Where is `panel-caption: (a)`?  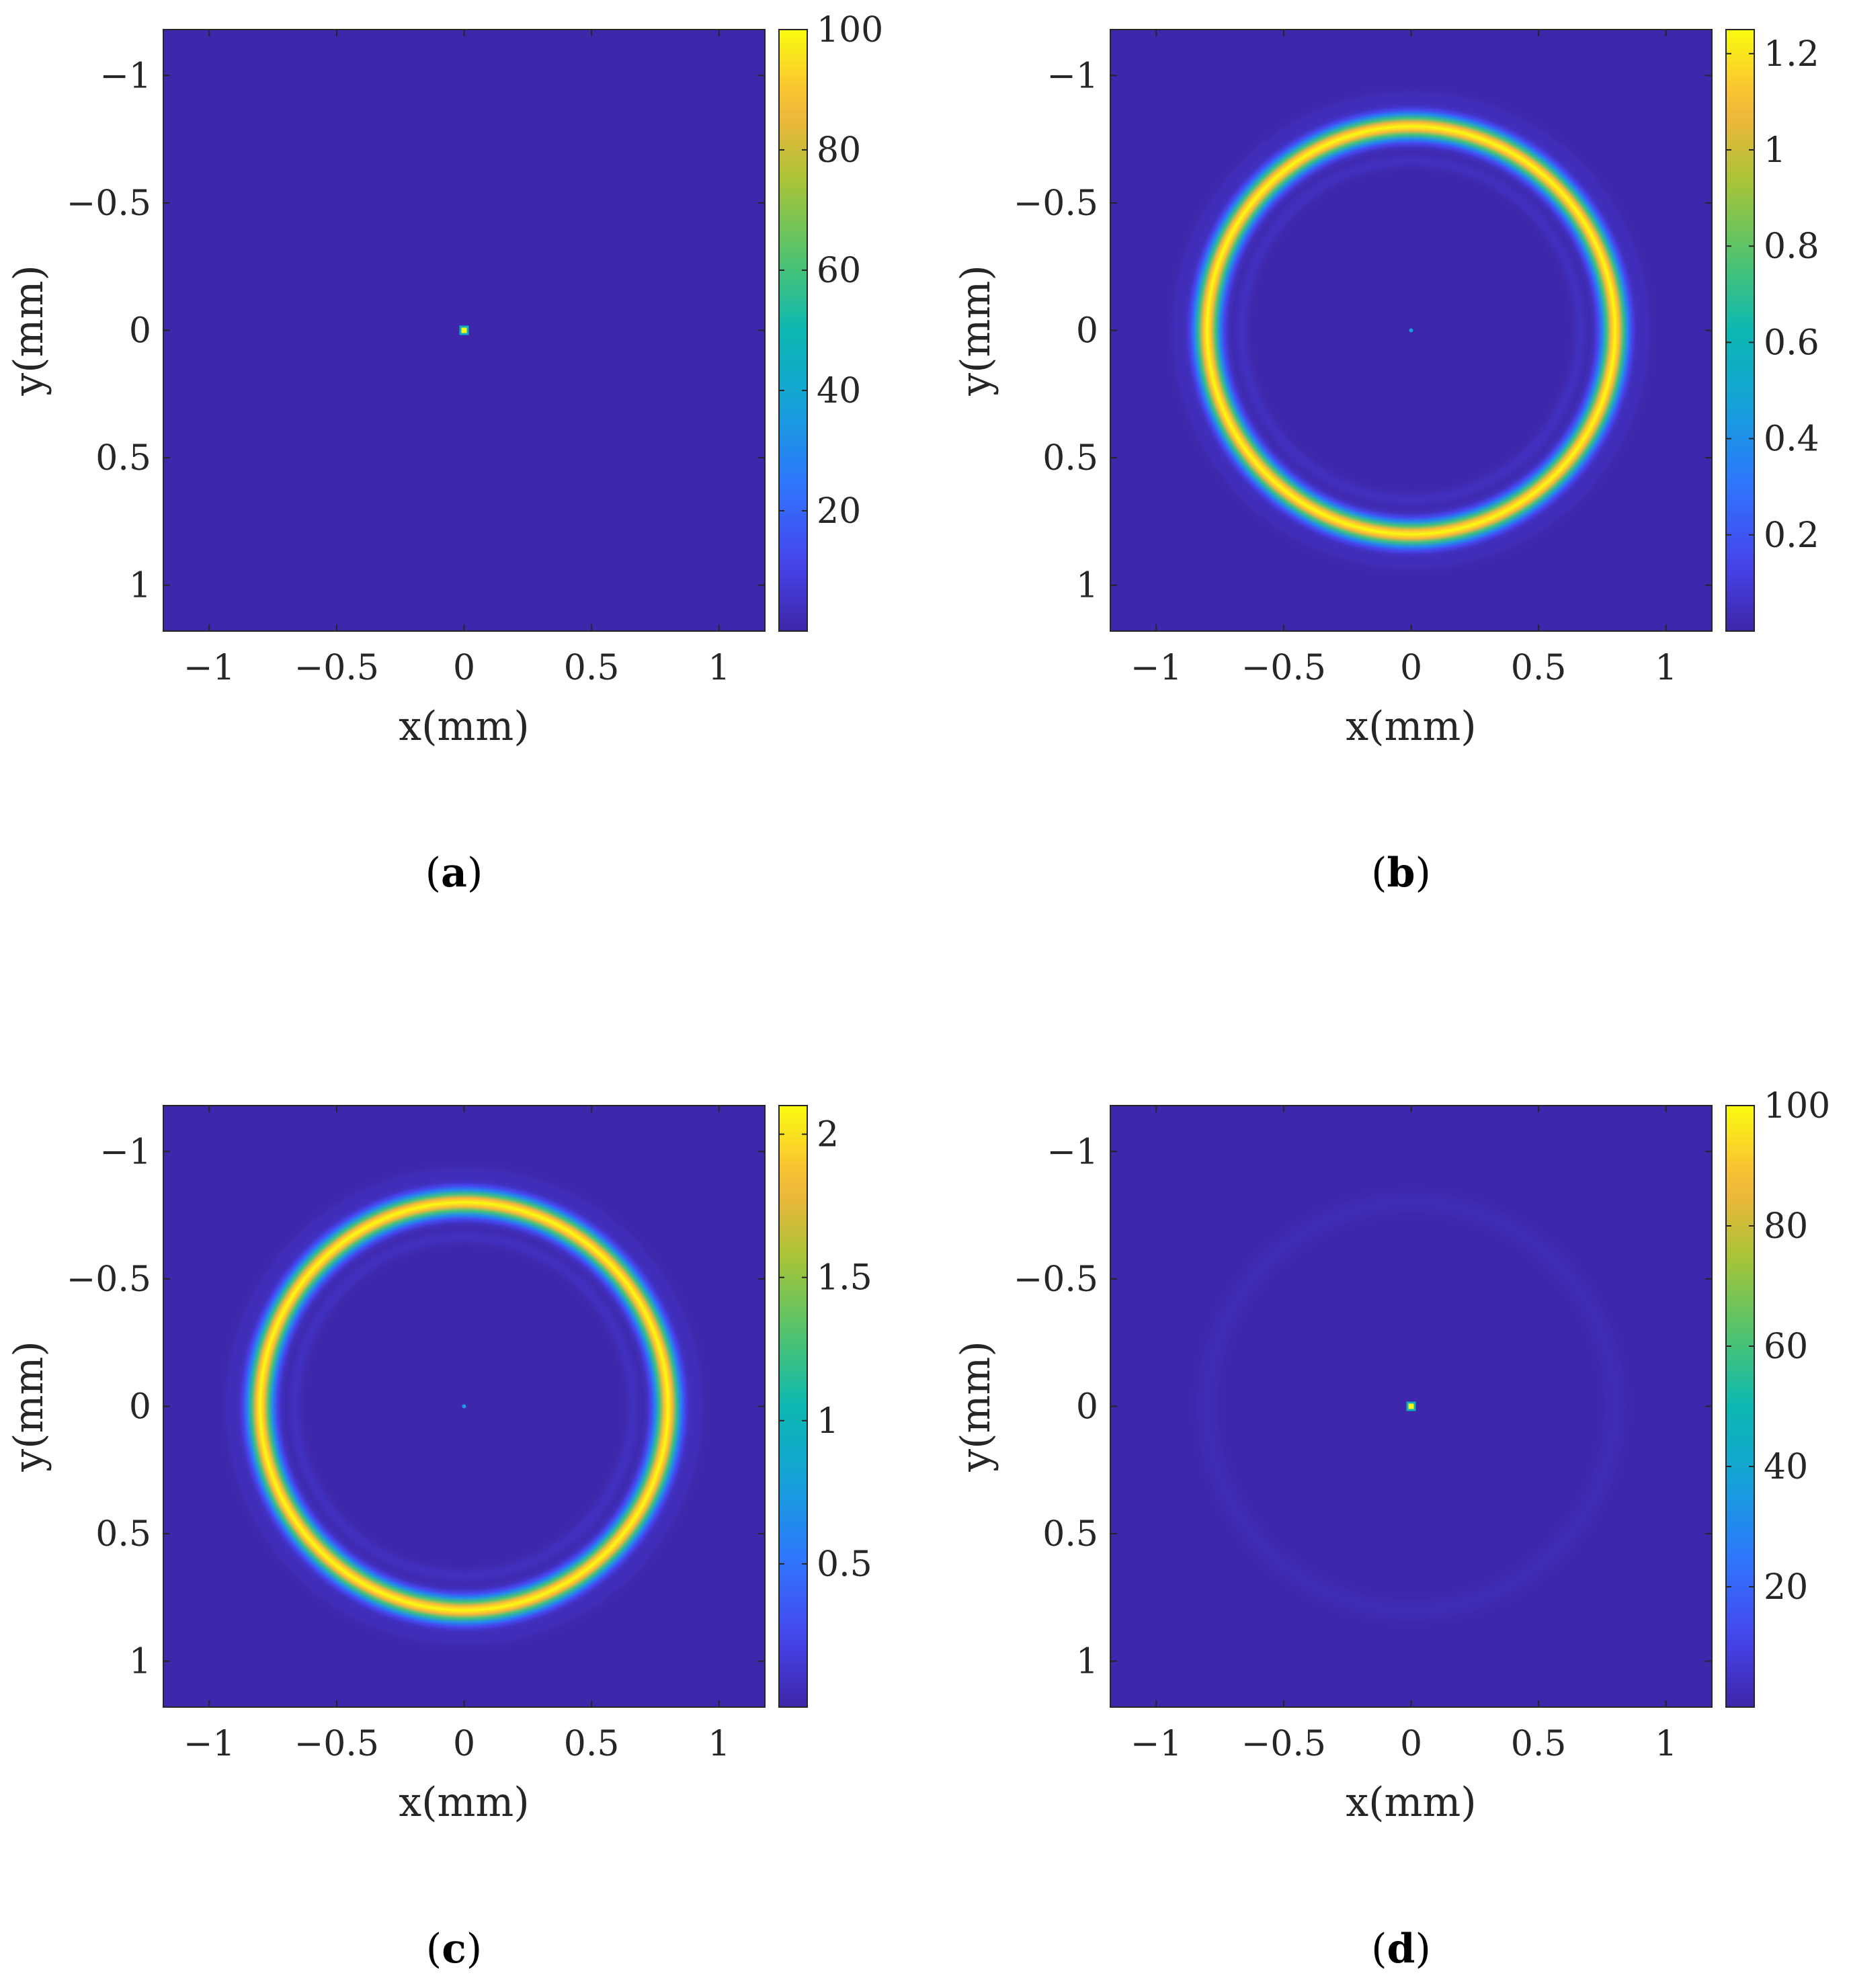
panel-caption: (a) is located at coordinates (454, 873).